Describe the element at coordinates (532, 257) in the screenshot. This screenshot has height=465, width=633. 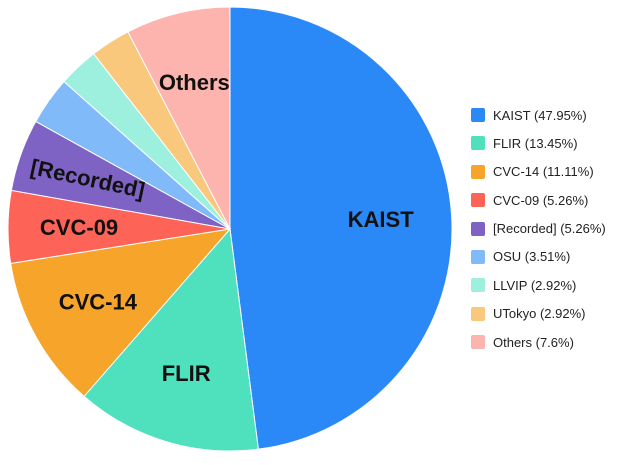
I see `legend-label: OSU (3.51%)` at that location.